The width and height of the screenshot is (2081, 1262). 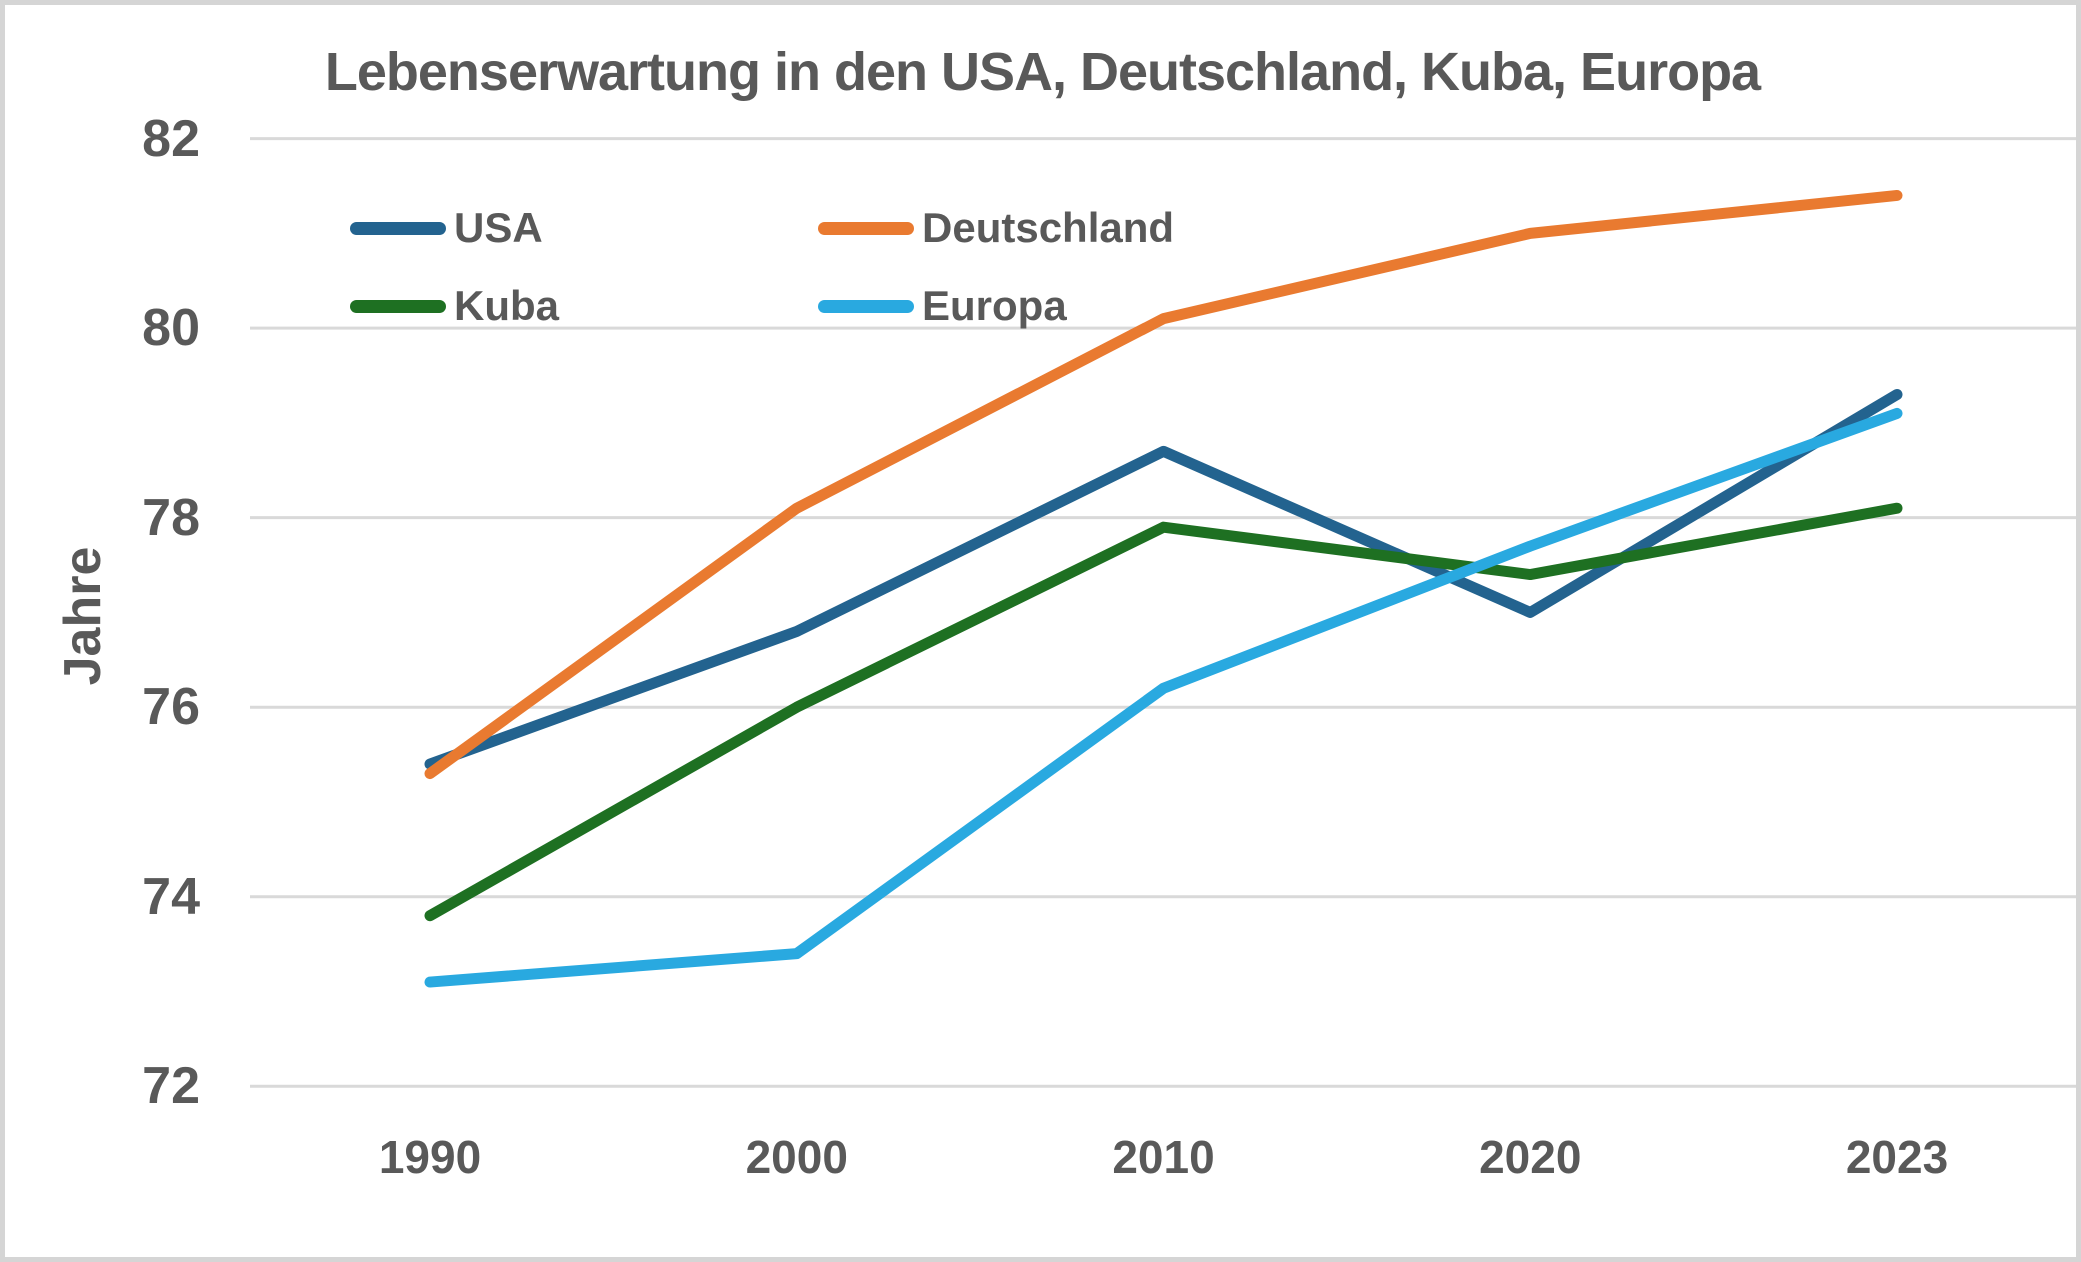 I want to click on legend-label-europa: Europa, so click(x=994, y=305).